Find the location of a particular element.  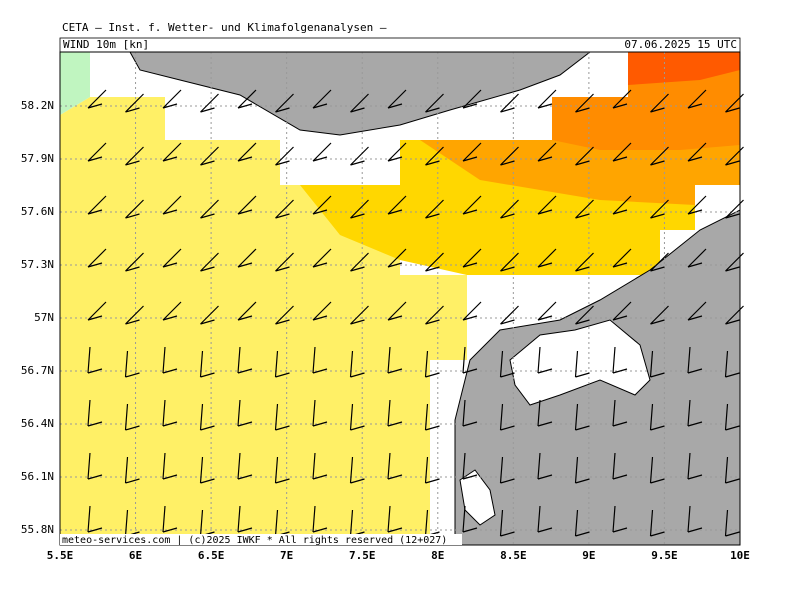

lat-label: 56.4N is located at coordinates (37, 423).